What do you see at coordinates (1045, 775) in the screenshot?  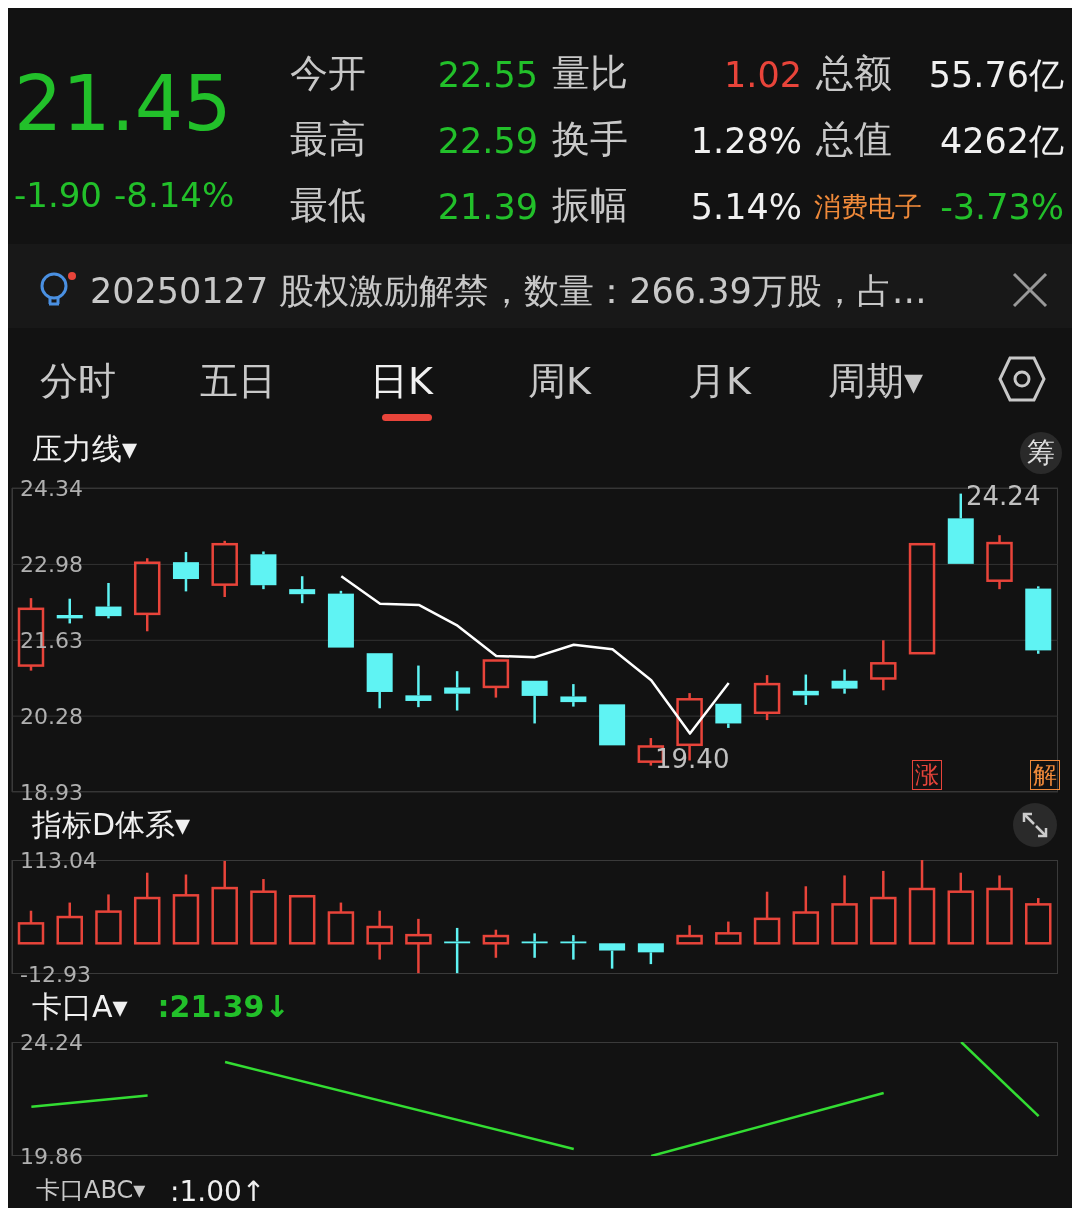 I see `annotation: 解` at bounding box center [1045, 775].